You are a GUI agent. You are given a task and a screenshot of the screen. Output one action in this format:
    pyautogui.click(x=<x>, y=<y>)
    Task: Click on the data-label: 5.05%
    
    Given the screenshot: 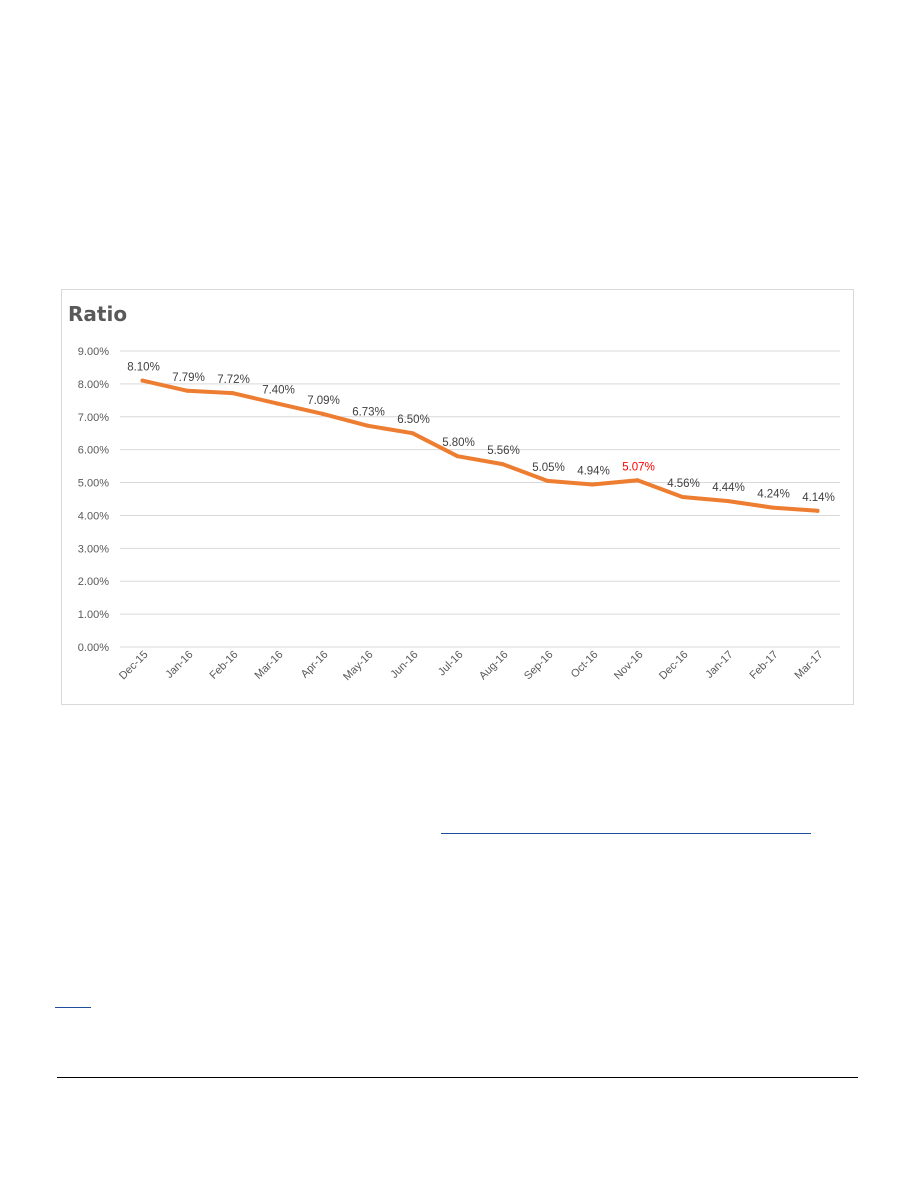 What is the action you would take?
    pyautogui.click(x=548, y=468)
    